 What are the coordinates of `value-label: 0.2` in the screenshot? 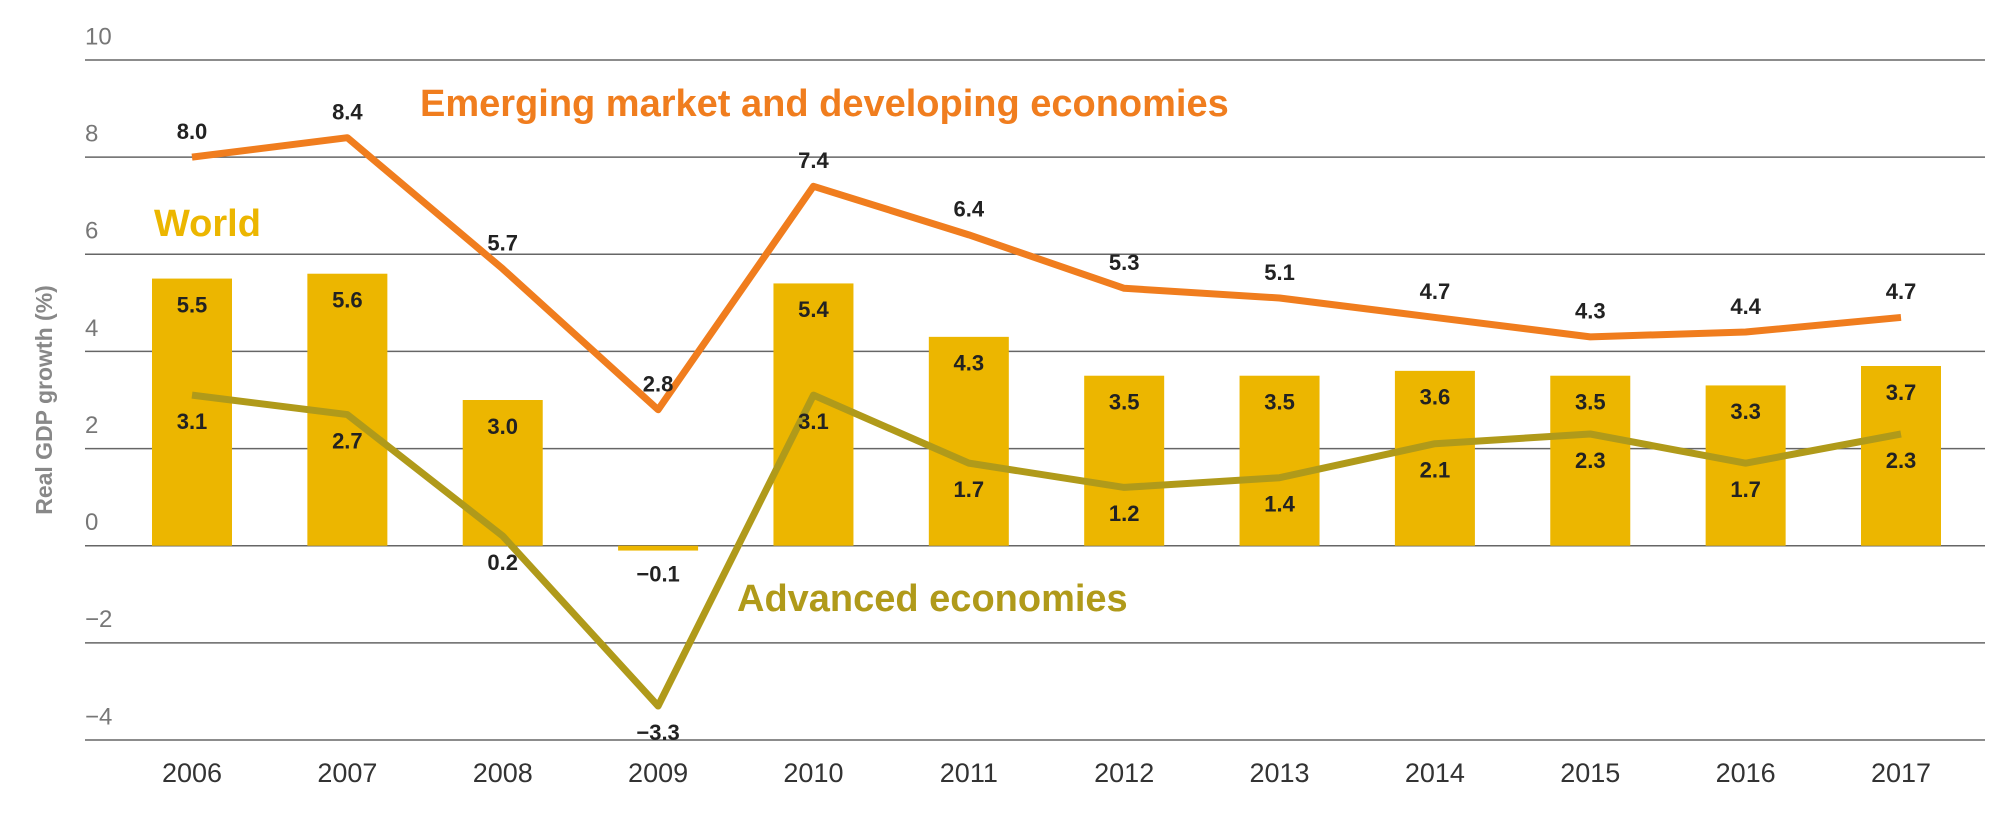 It's located at (502, 562).